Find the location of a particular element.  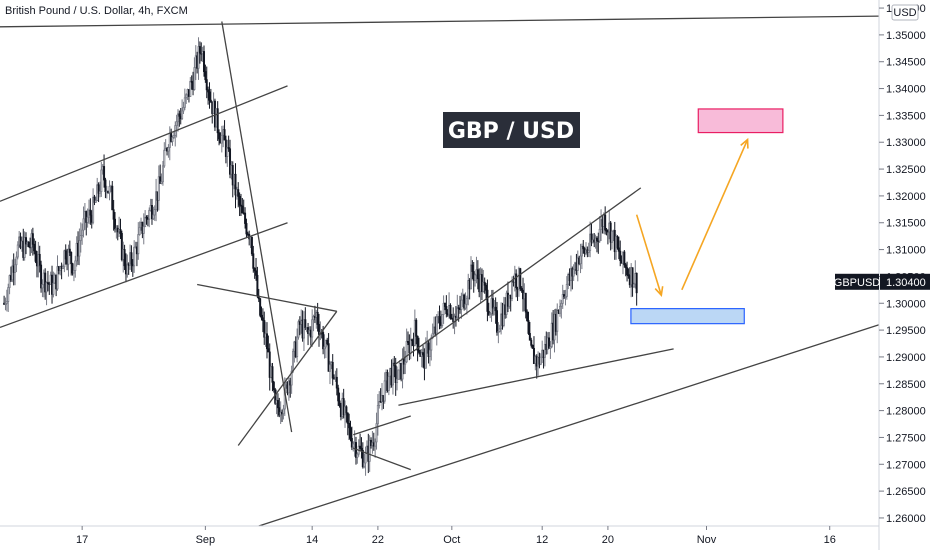

currency-button: USD is located at coordinates (905, 12).